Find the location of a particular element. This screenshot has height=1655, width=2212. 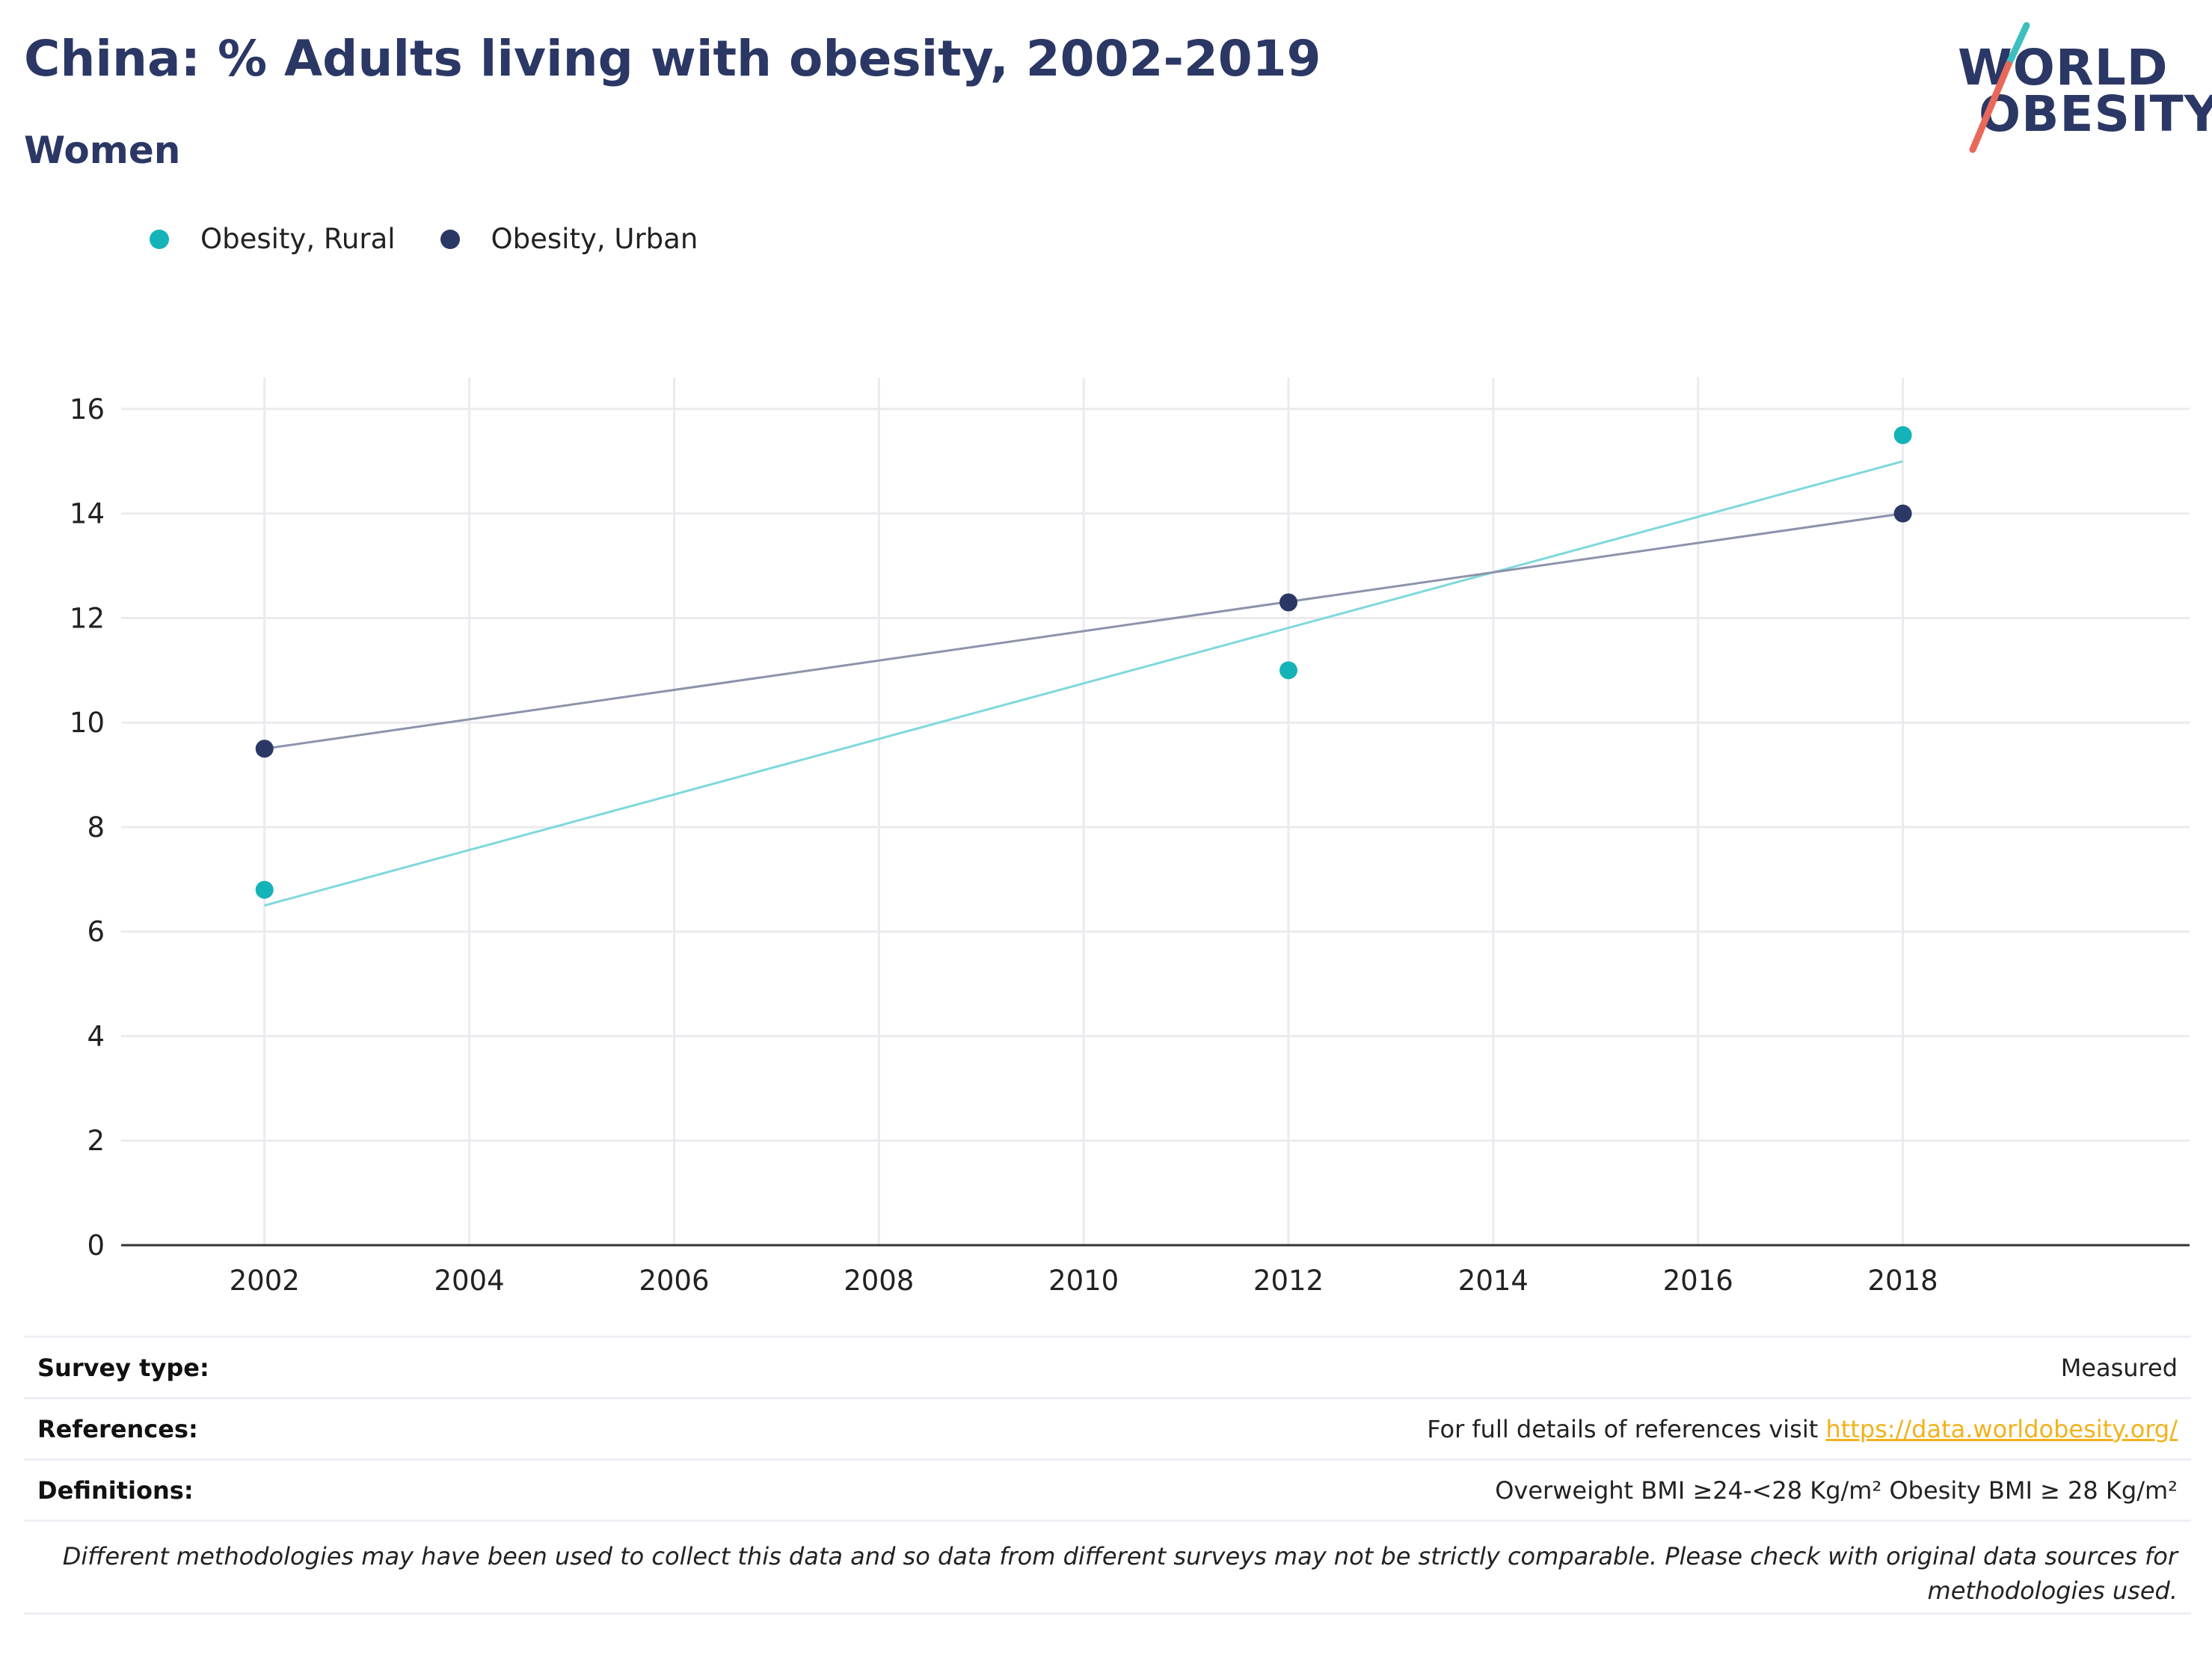

x-tick-label: 2018 is located at coordinates (1903, 1281).